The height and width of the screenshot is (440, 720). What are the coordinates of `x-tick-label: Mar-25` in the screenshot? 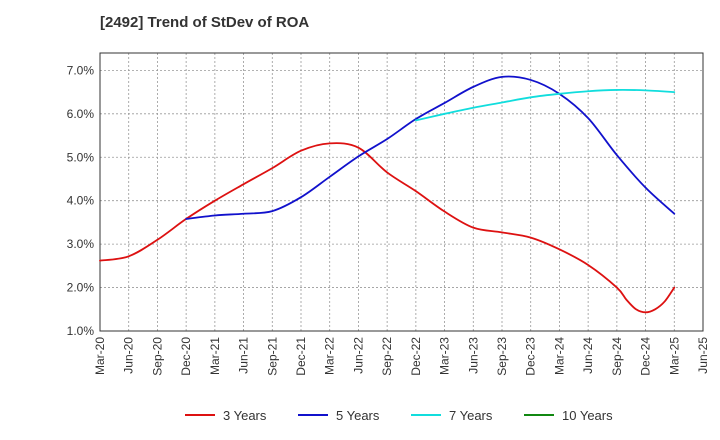 It's located at (674, 356).